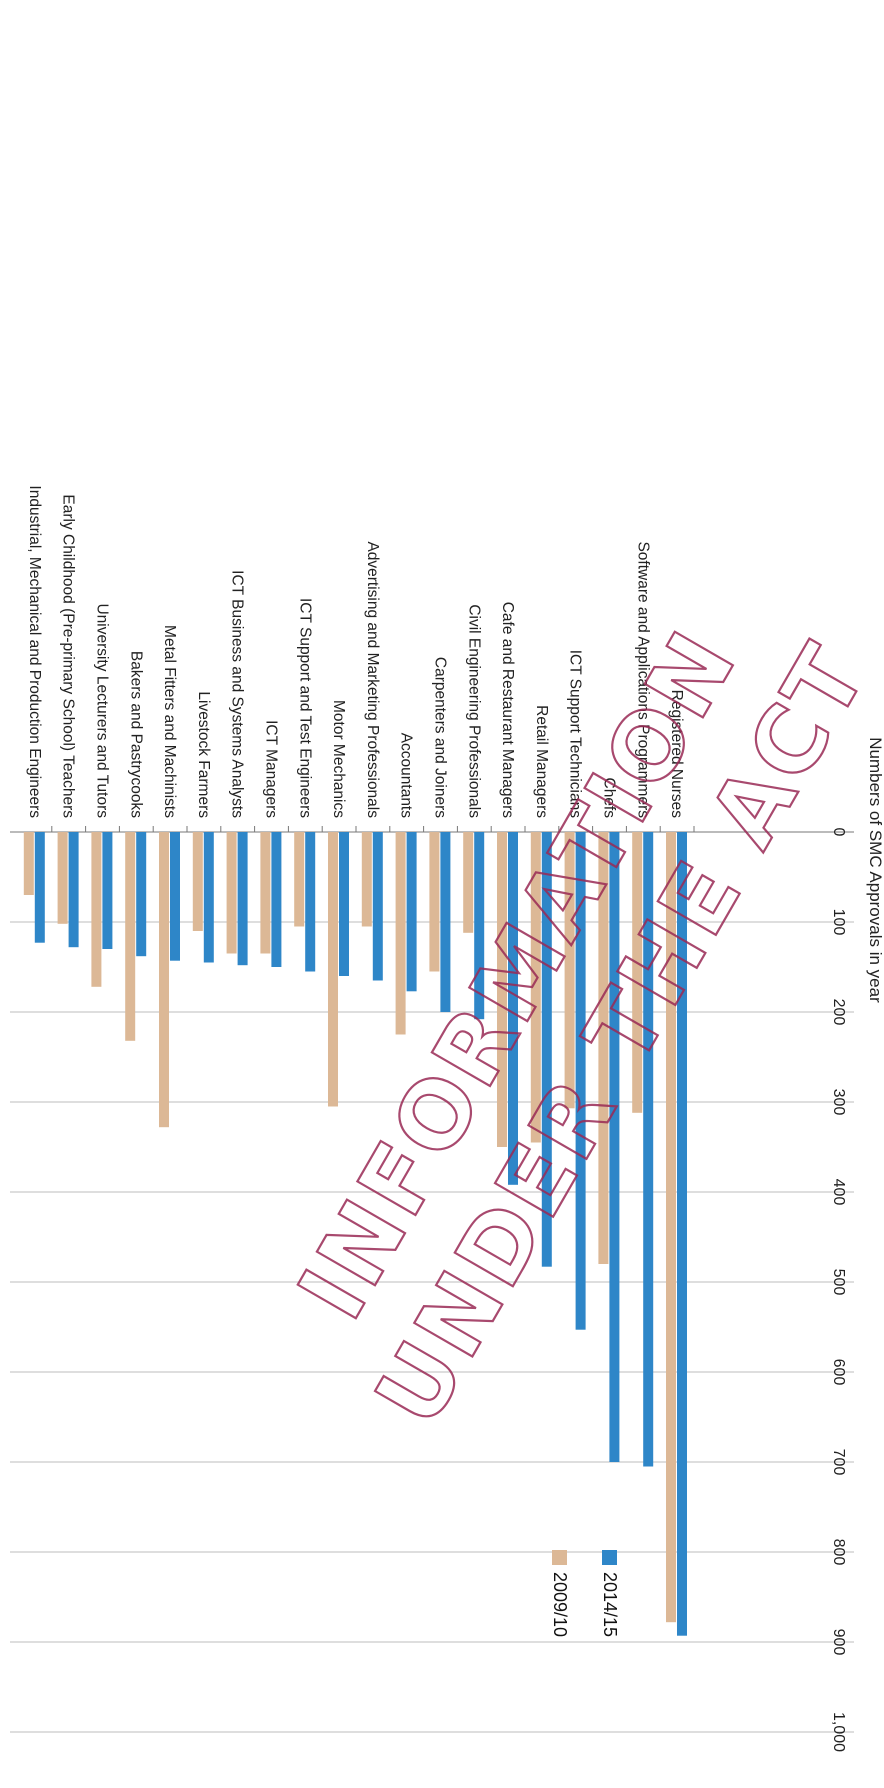  Describe the element at coordinates (440, 737) in the screenshot. I see `category-label: Carpenters and Joiners` at that location.